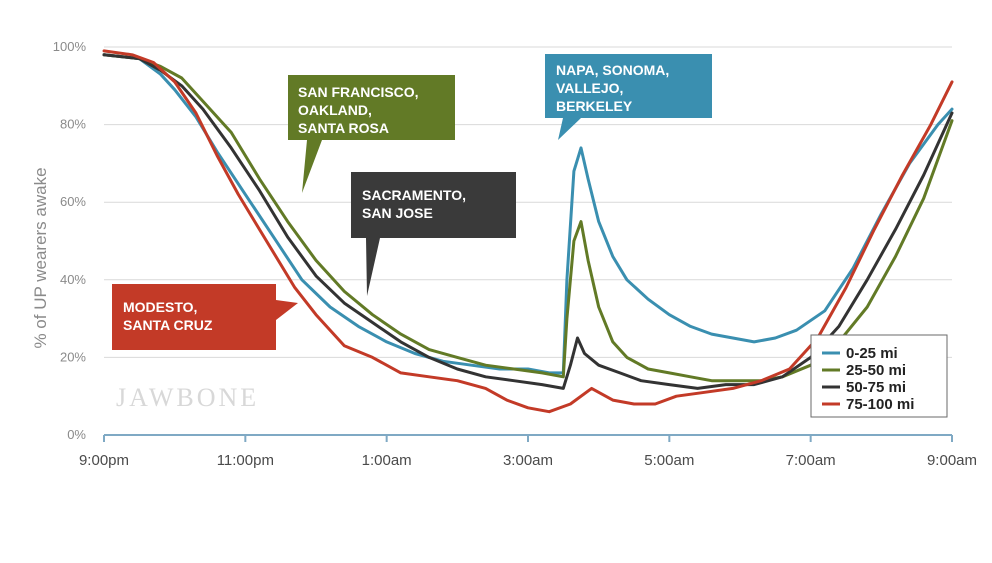  I want to click on x-tick-label: 7:00am, so click(811, 460).